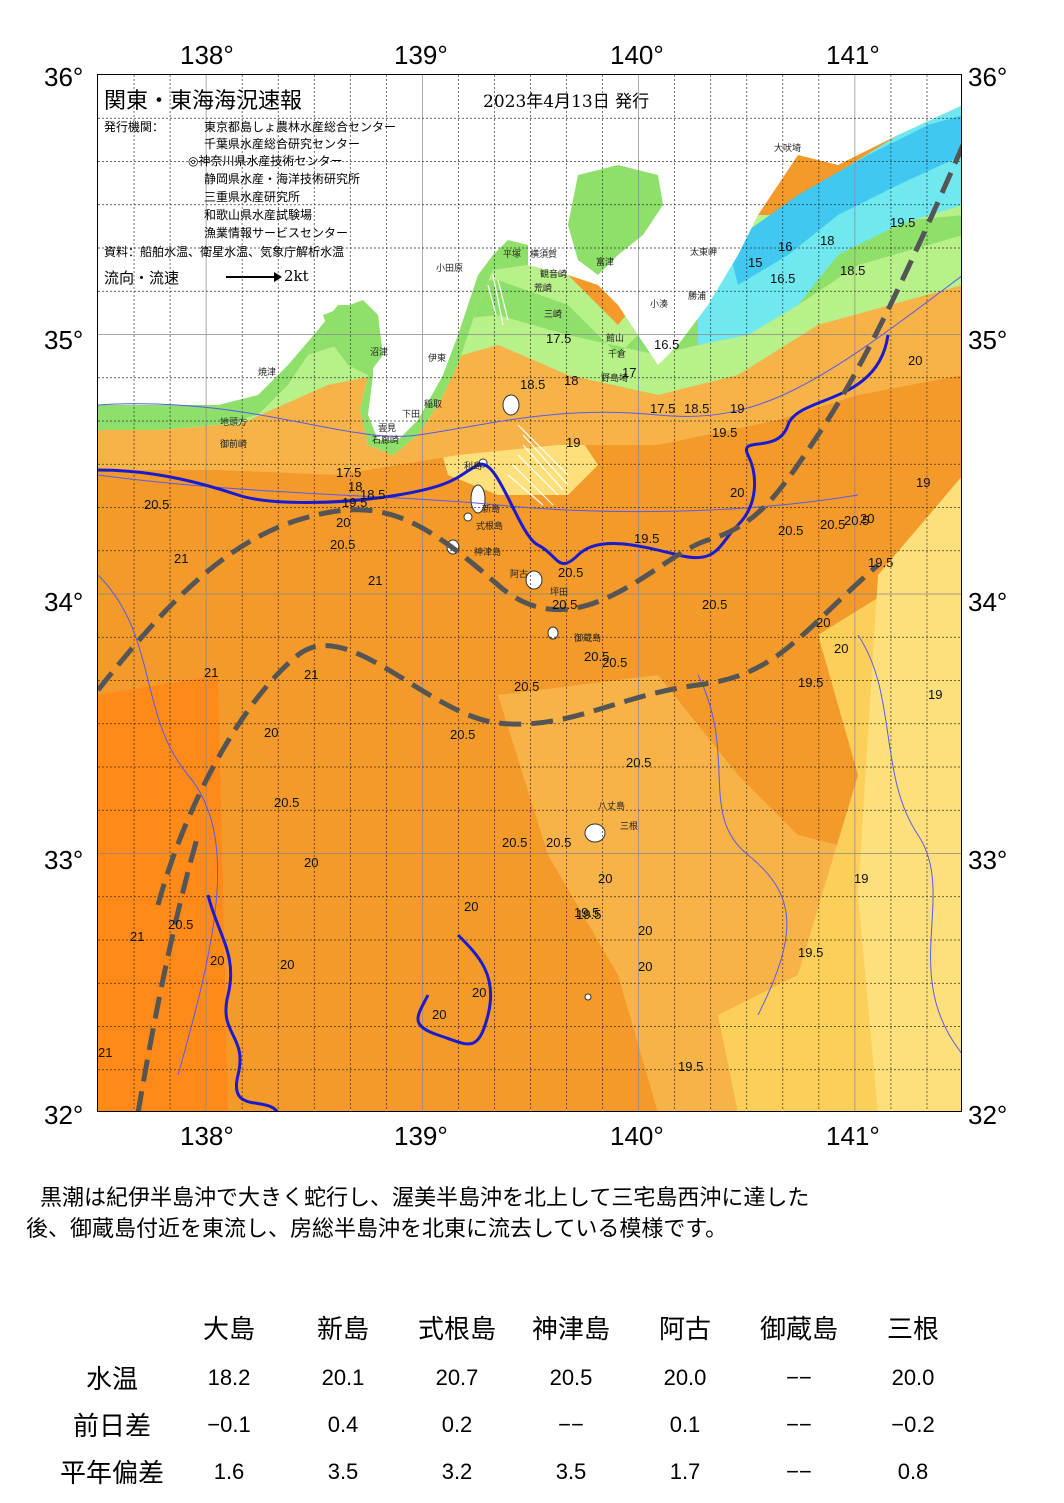 This screenshot has width=1064, height=1503. I want to click on land-izu-green, so click(353, 337).